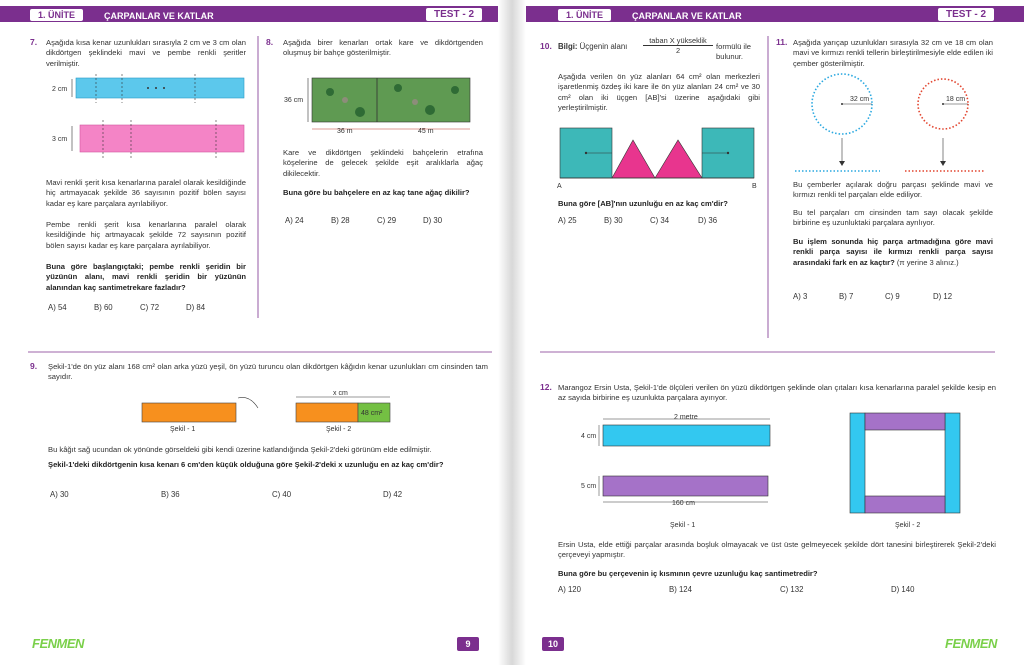  What do you see at coordinates (363, 220) in the screenshot?
I see `options: A) 24 B) 28 C) 29 D) 30` at bounding box center [363, 220].